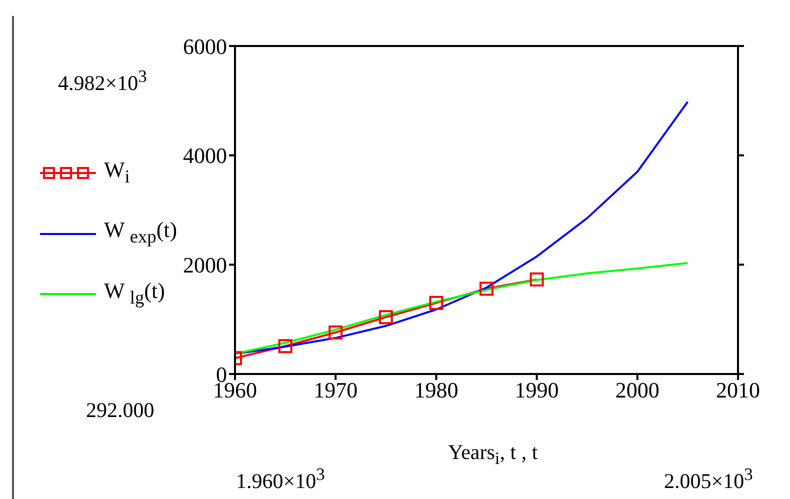 This screenshot has height=499, width=790. I want to click on text: 292.000, so click(120, 410).